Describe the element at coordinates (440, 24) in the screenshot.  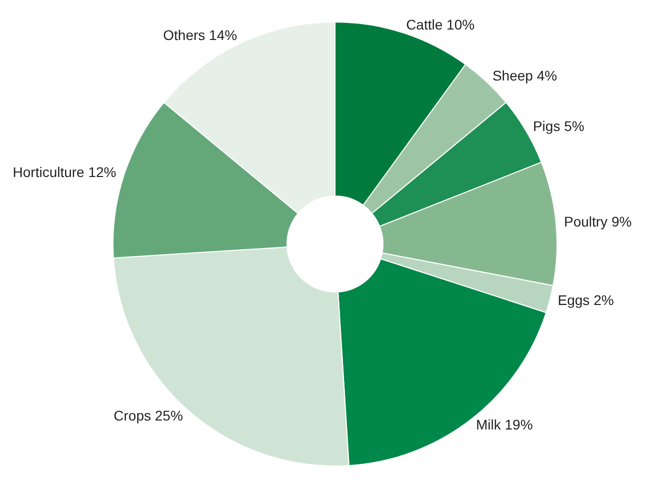
I see `slice-label: Cattle 10%` at that location.